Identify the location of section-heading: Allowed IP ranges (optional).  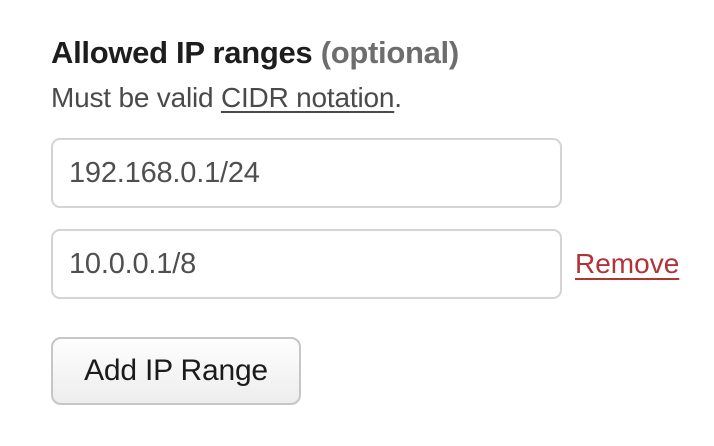
(382, 53).